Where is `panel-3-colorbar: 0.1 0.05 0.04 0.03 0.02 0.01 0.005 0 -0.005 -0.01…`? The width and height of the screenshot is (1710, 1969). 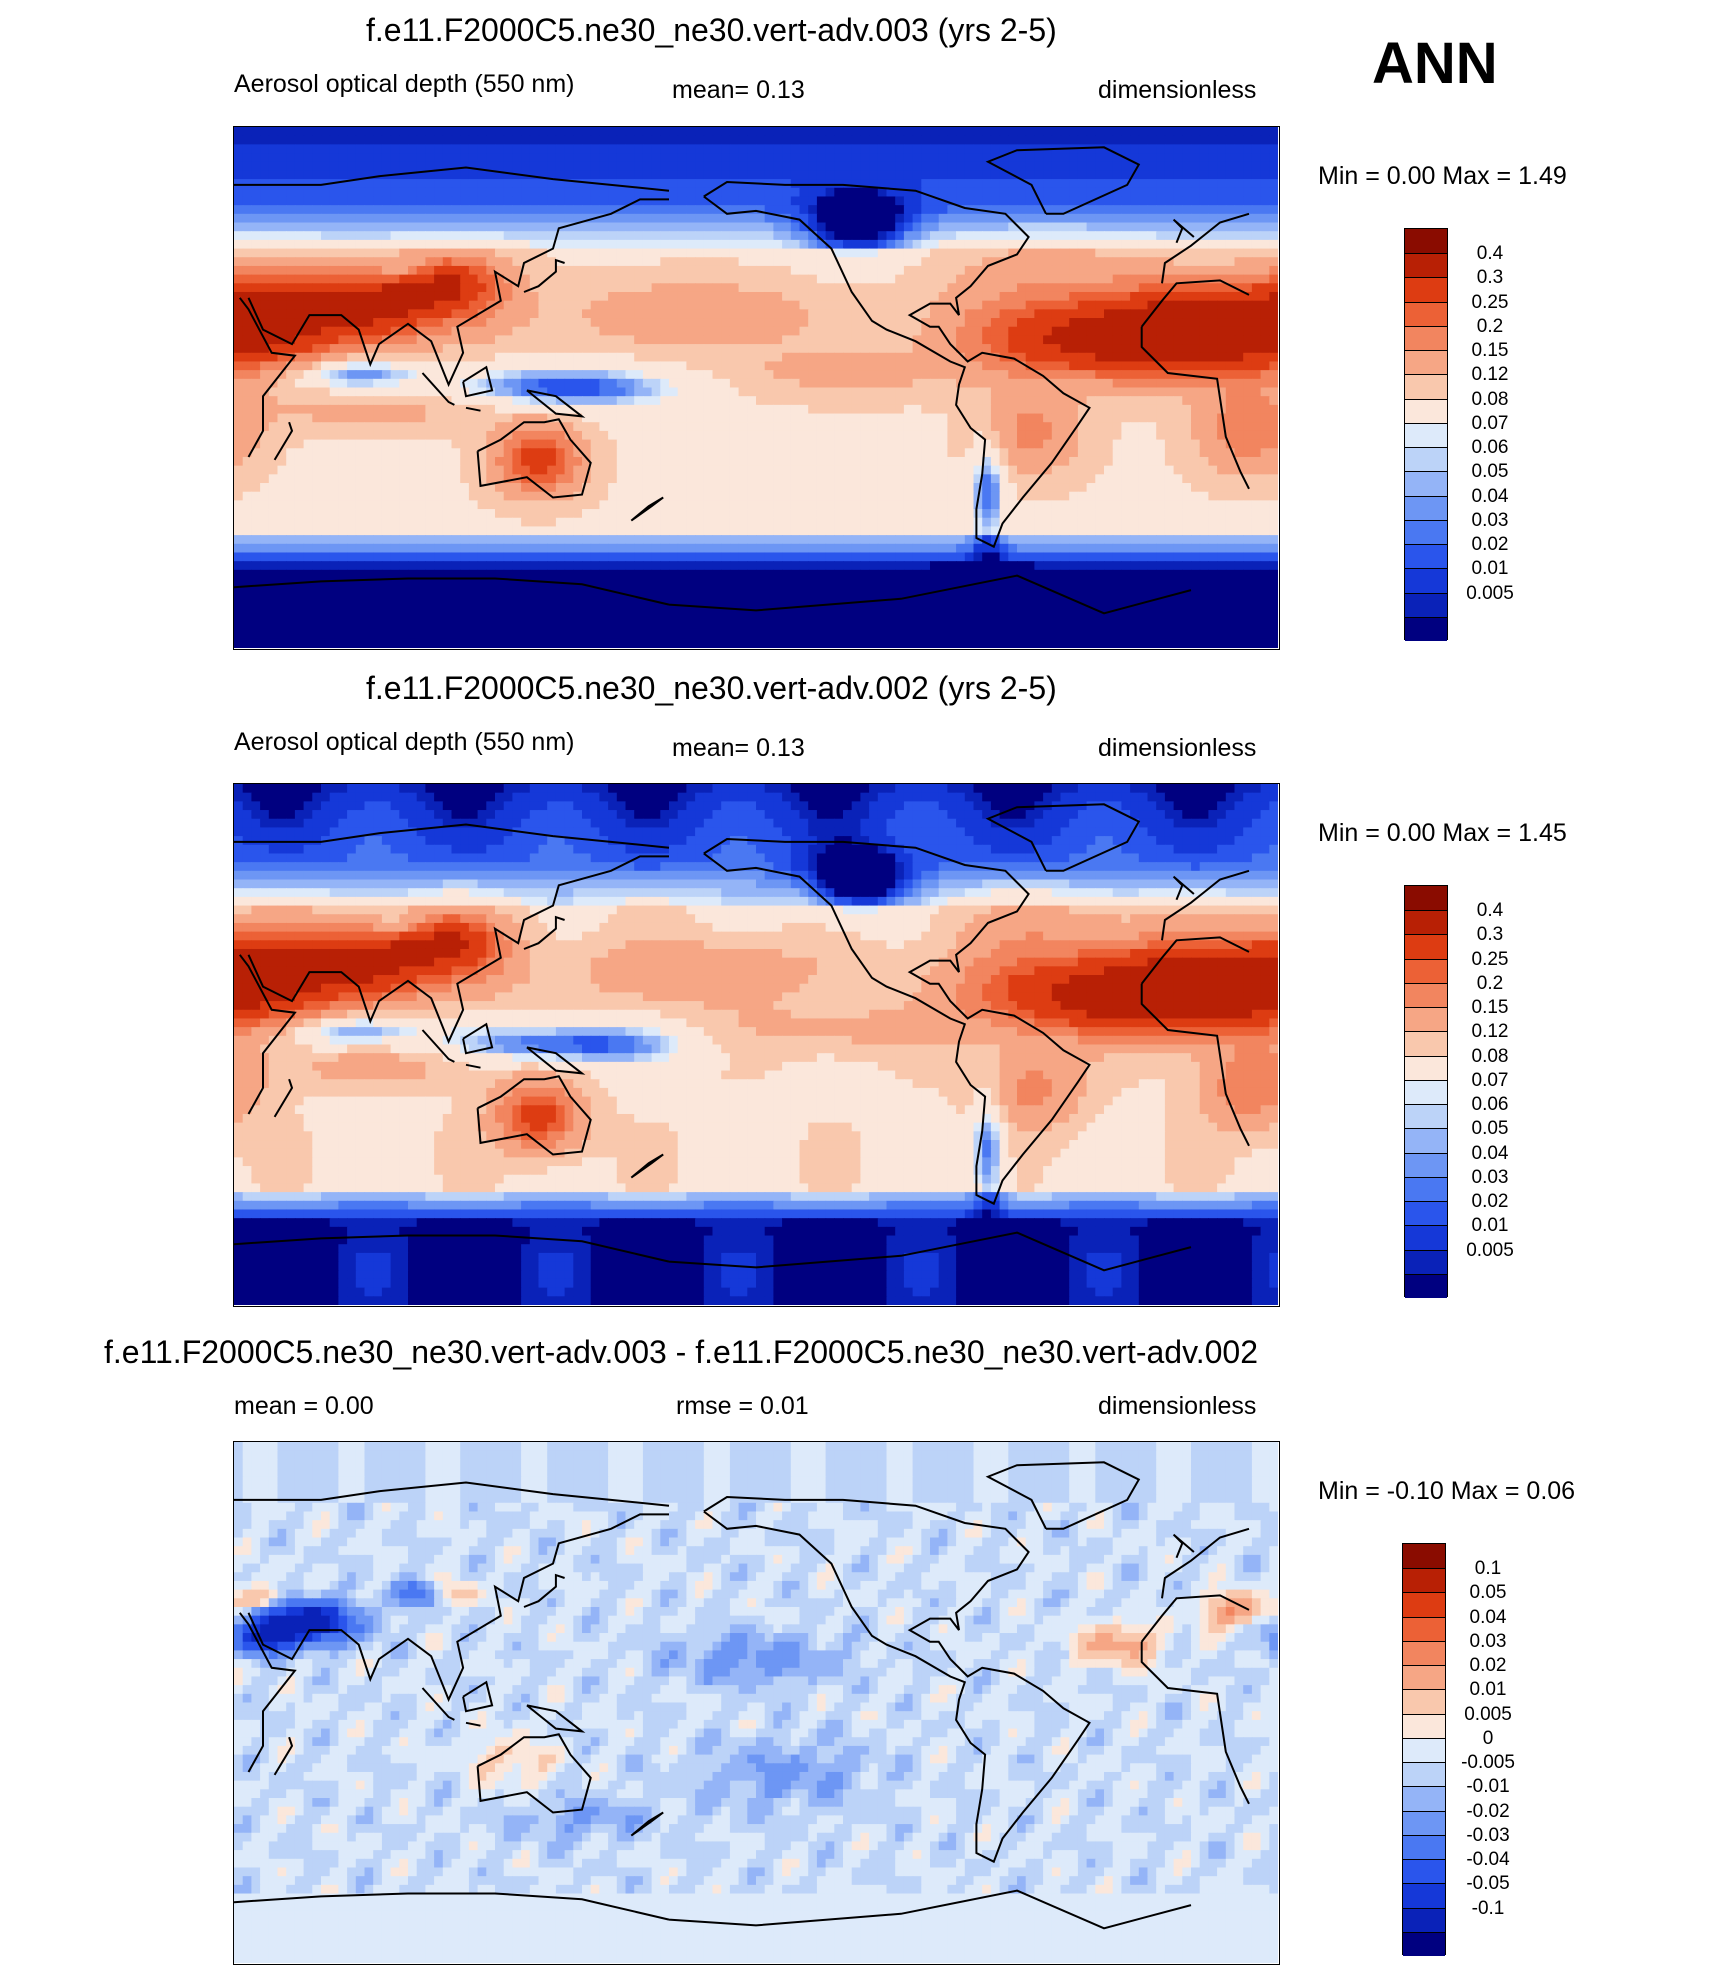
panel-3-colorbar: 0.1 0.05 0.04 0.03 0.02 0.01 0.005 0 -0.005 -0.01… is located at coordinates (1458, 1749).